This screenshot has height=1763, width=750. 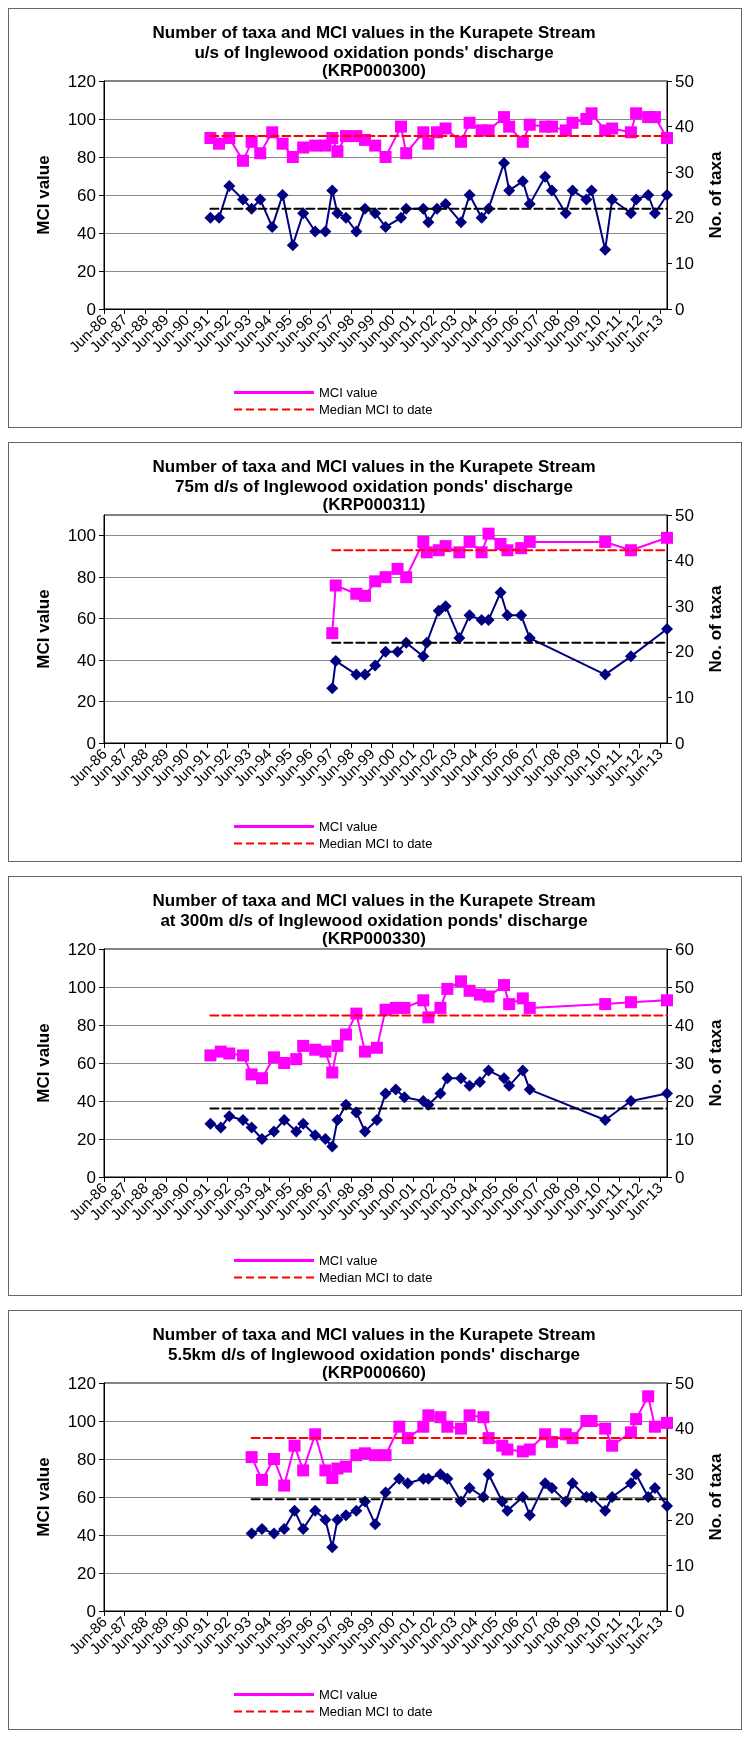 What do you see at coordinates (374, 476) in the screenshot?
I see `chart-title: Number of taxa and MCI values in the Kurapete Stream 75m d/s of Inglewood oxidation ponds' discharge` at bounding box center [374, 476].